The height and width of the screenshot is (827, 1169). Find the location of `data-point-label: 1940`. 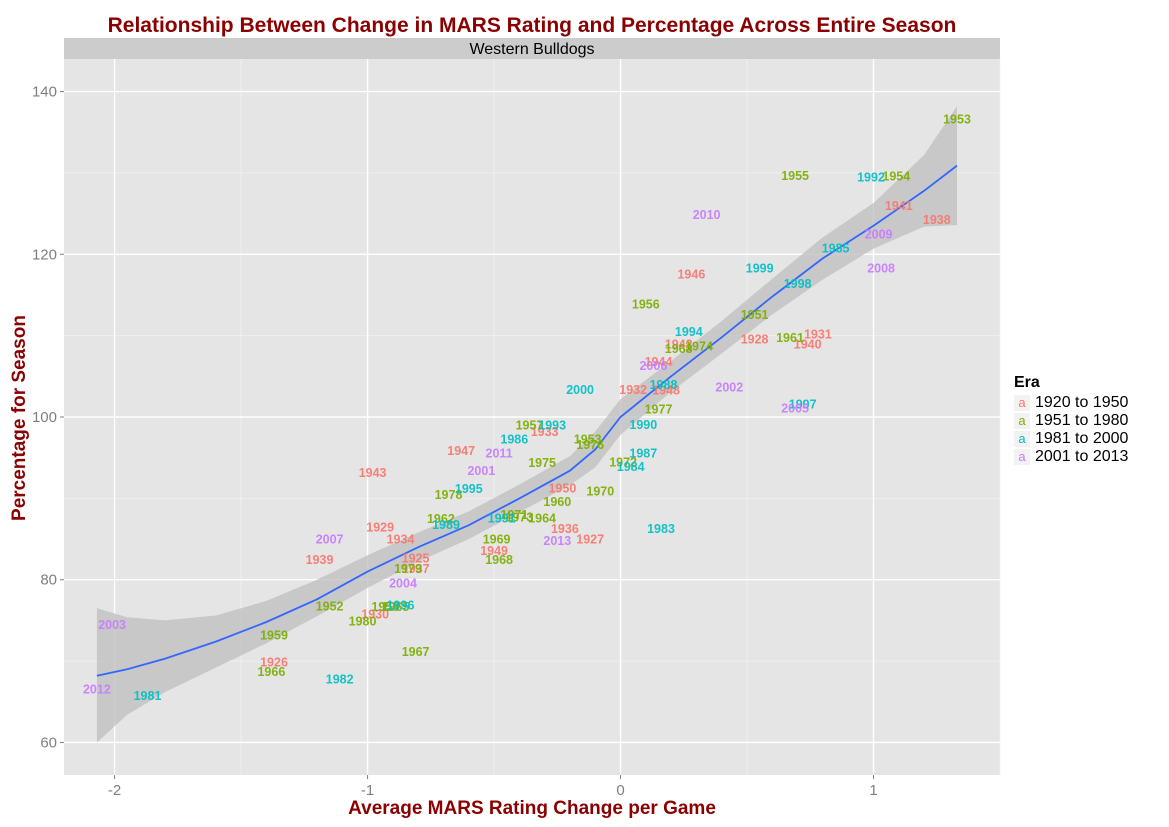

data-point-label: 1940 is located at coordinates (808, 344).